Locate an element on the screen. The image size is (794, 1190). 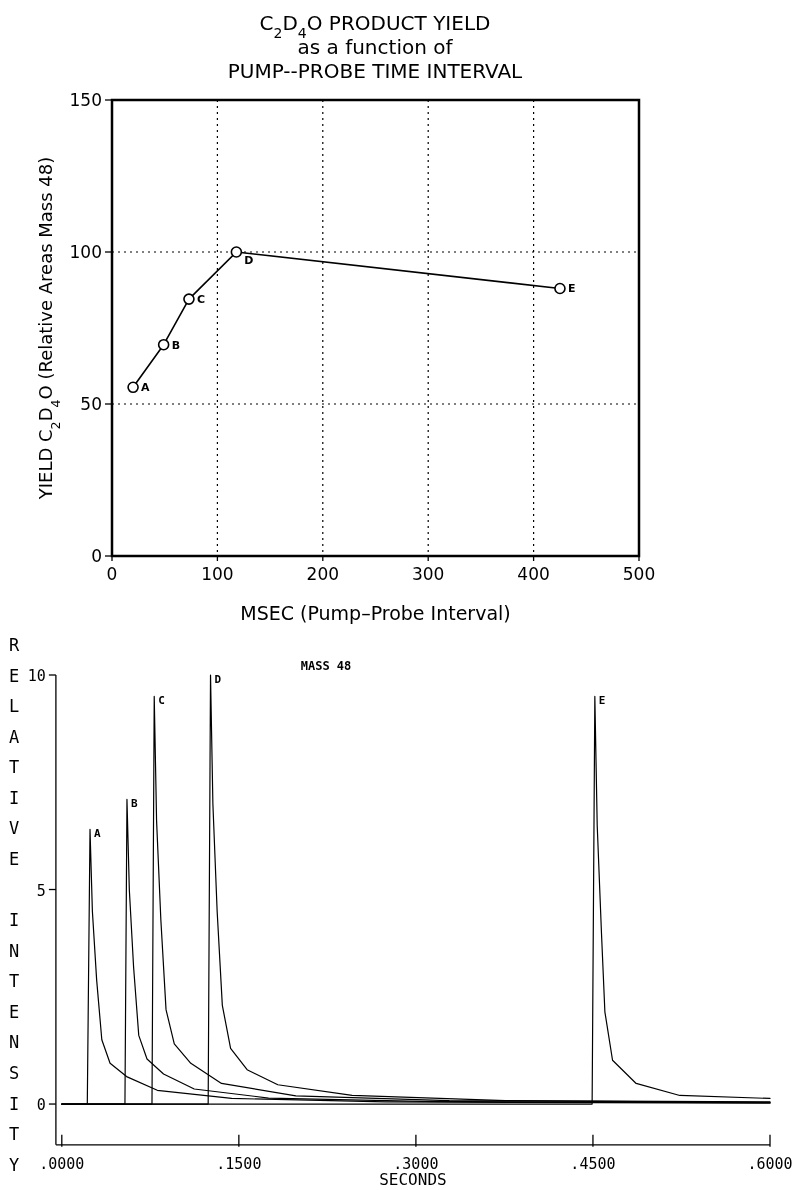
y-tick-label: 10 is located at coordinates (36, 676).